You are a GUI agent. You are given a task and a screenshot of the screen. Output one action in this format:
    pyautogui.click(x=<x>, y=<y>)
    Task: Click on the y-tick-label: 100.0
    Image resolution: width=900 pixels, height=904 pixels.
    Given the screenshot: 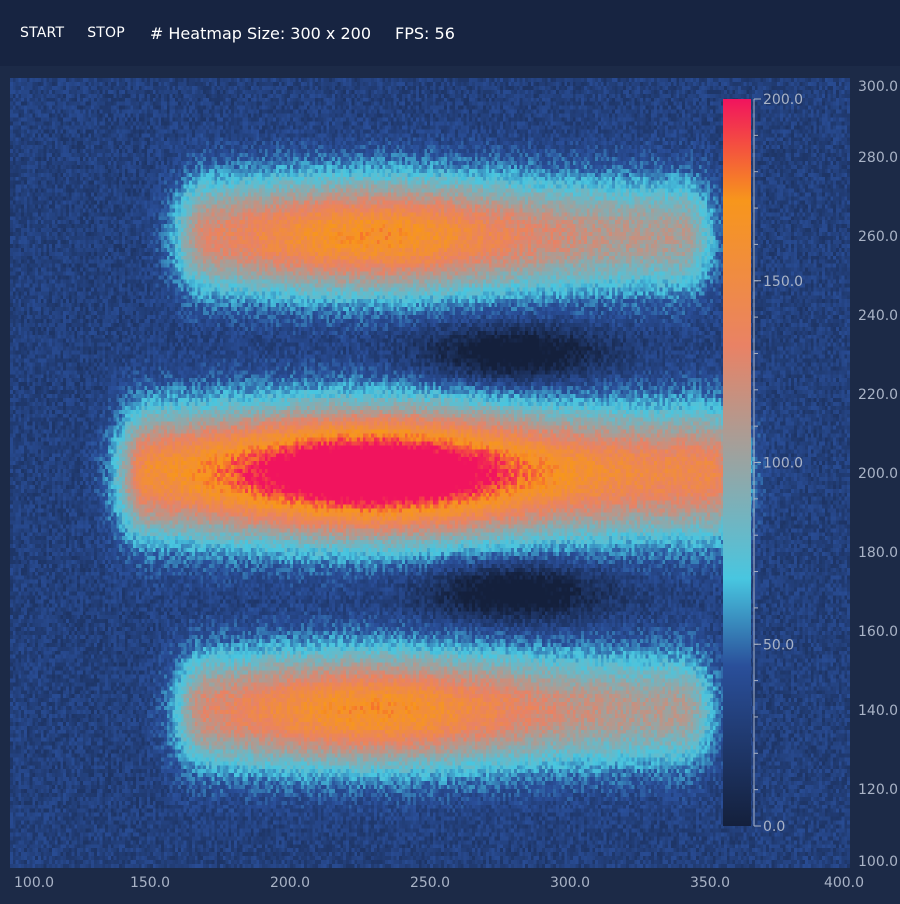 What is the action you would take?
    pyautogui.click(x=878, y=862)
    